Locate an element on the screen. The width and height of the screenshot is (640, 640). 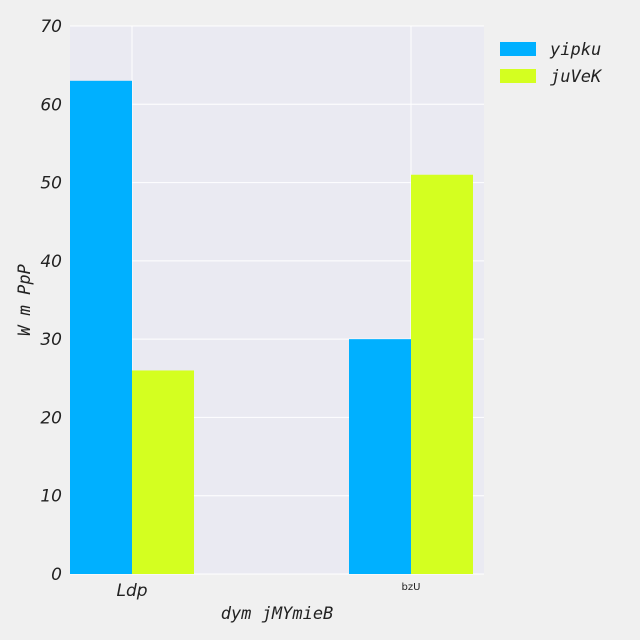
y-axis-label: W m PpP is located at coordinates (25, 300).